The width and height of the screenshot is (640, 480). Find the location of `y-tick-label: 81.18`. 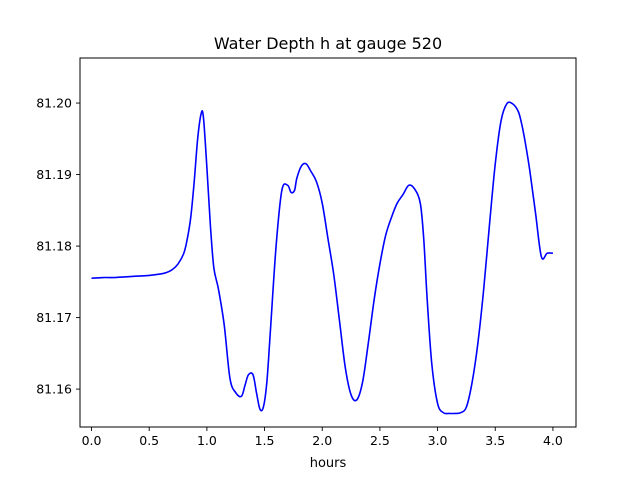

y-tick-label: 81.18 is located at coordinates (54, 246).